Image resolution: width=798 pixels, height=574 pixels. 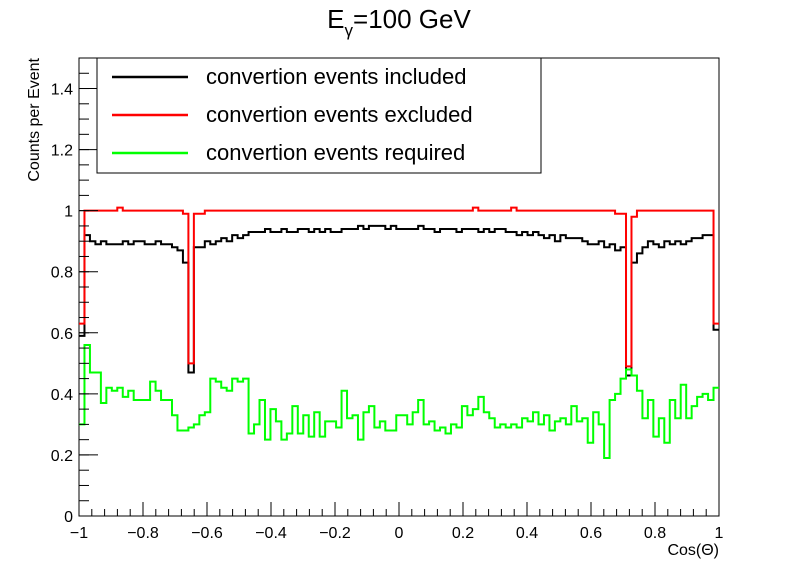 I want to click on y-tick-label: 0.8, so click(x=62, y=273).